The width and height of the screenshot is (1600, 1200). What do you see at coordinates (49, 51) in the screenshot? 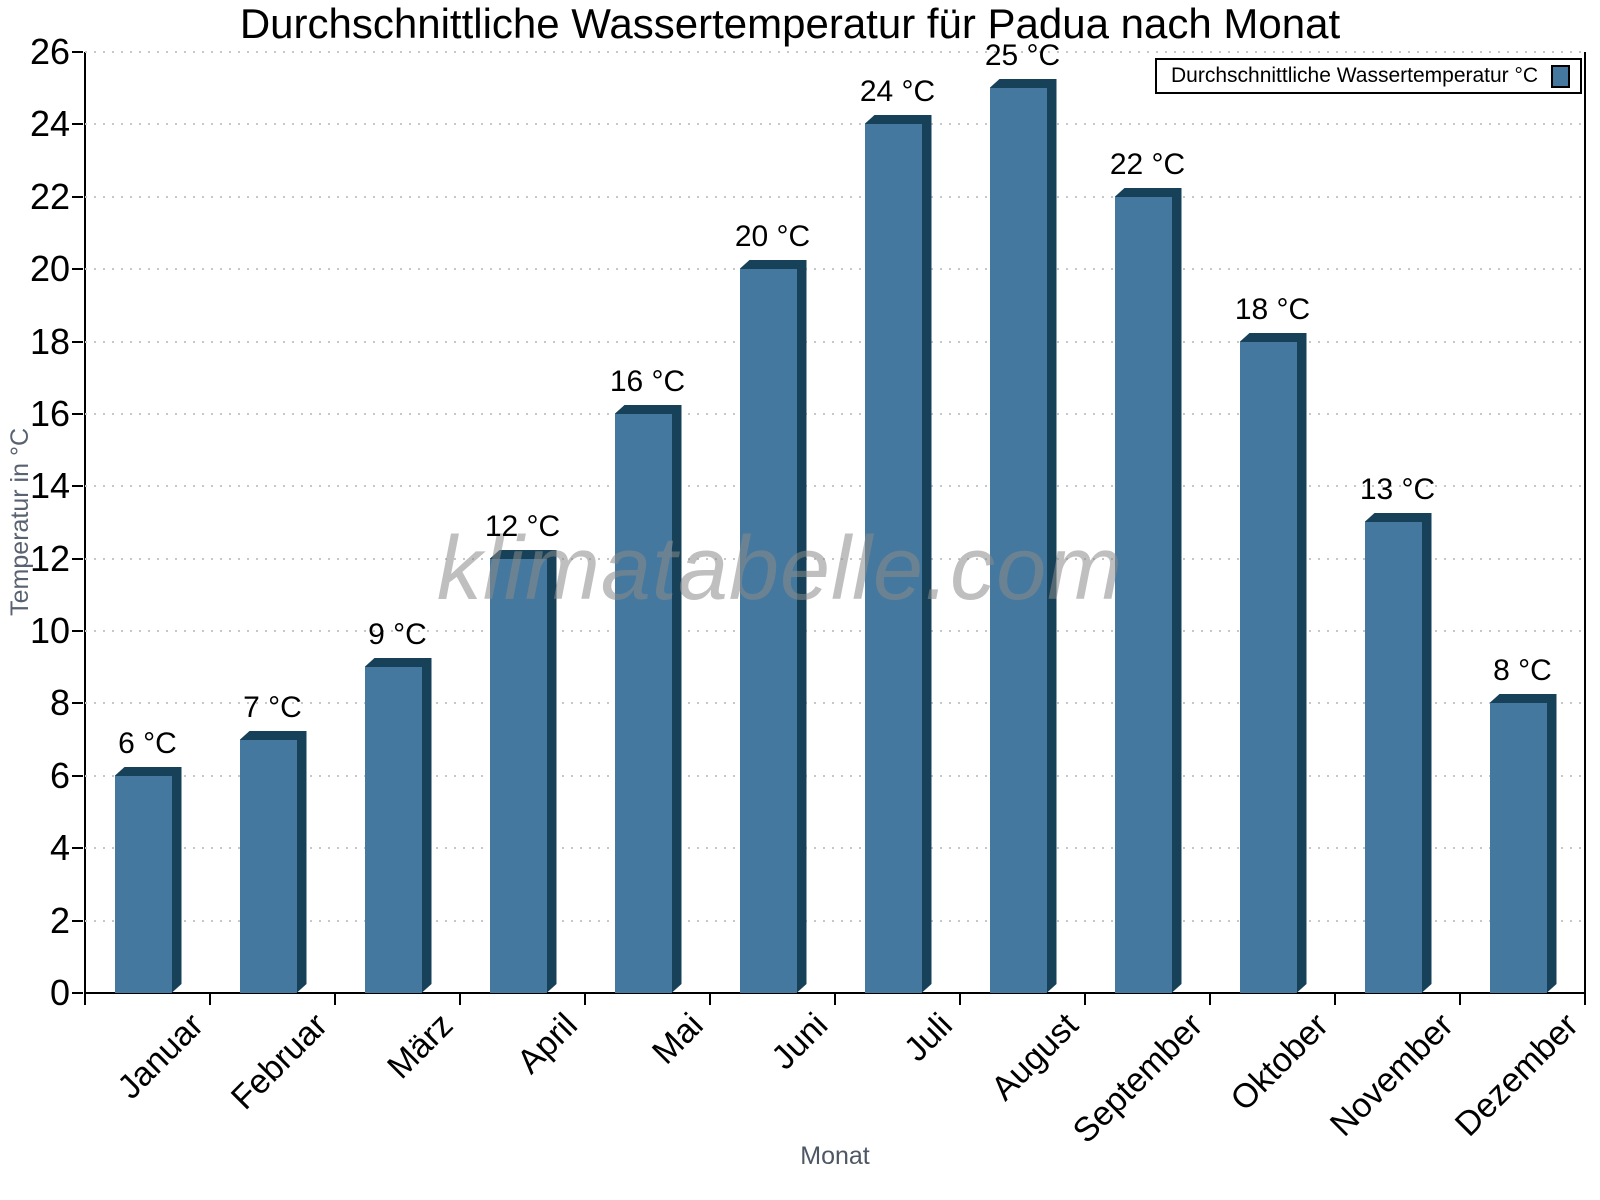
I see `y-axis-tick-label: 26` at bounding box center [49, 51].